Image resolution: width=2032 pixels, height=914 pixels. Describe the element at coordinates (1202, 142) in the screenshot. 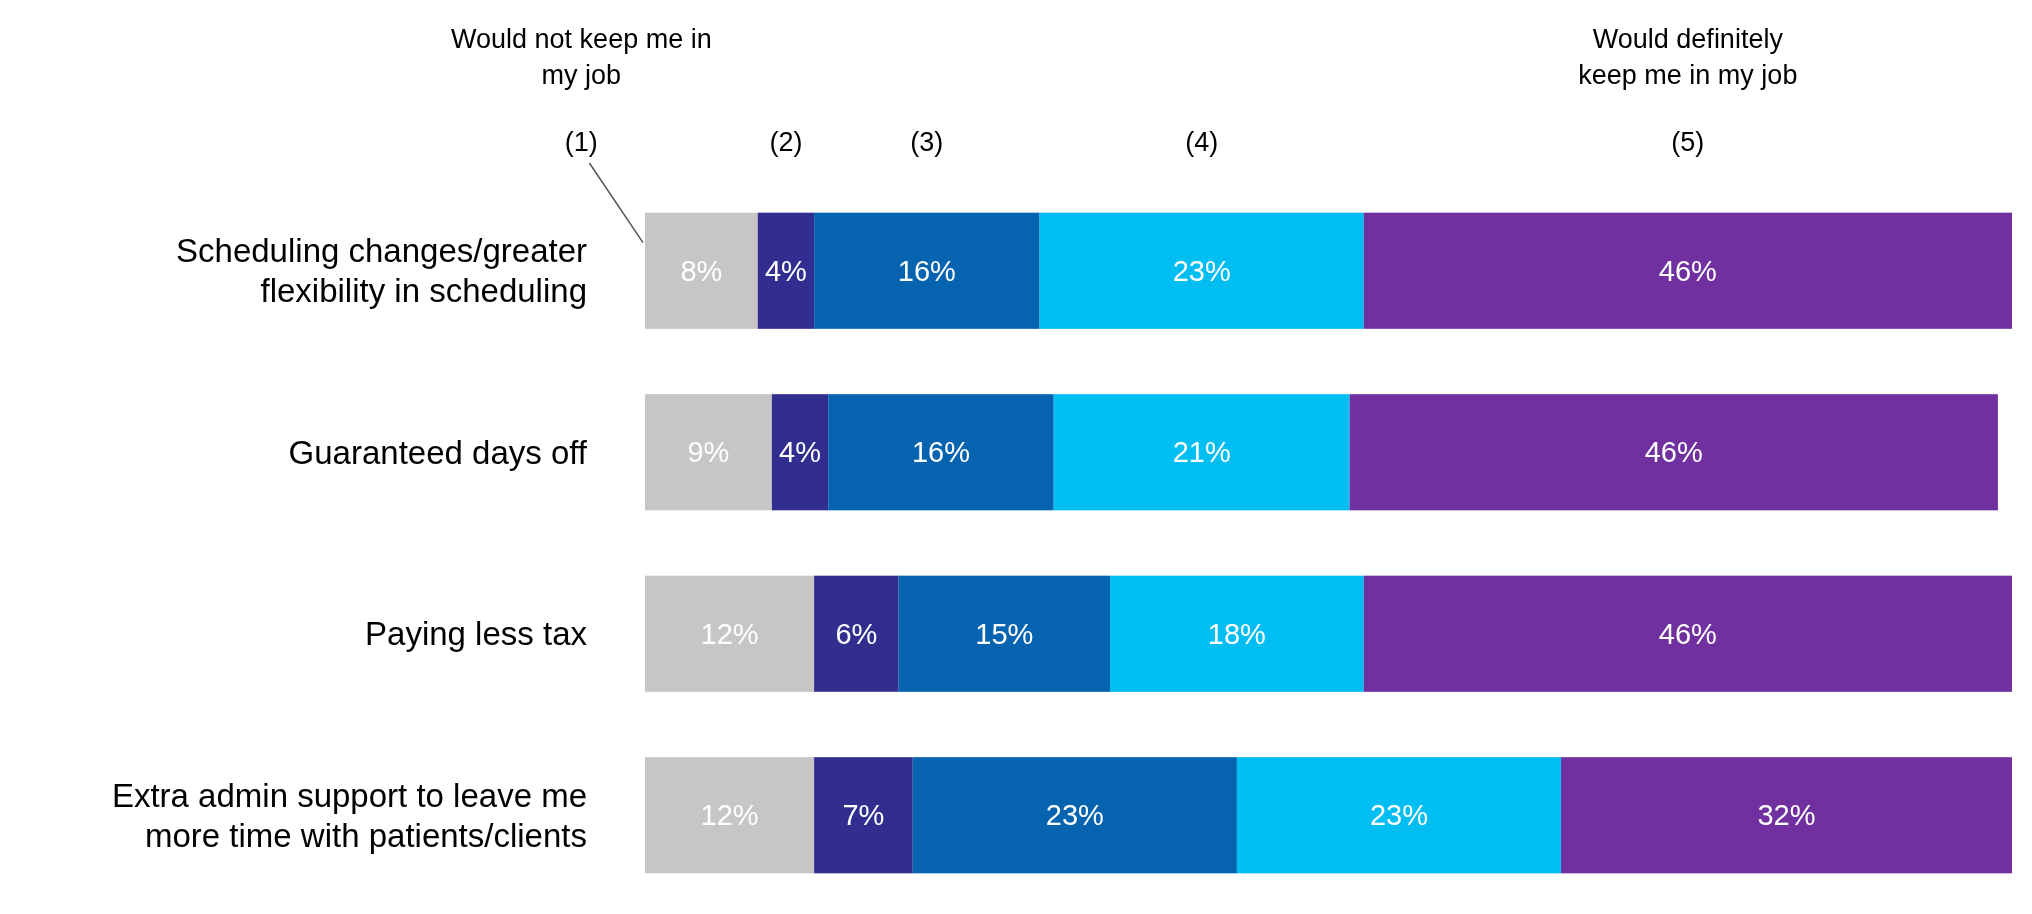

I see `text: (4)` at that location.